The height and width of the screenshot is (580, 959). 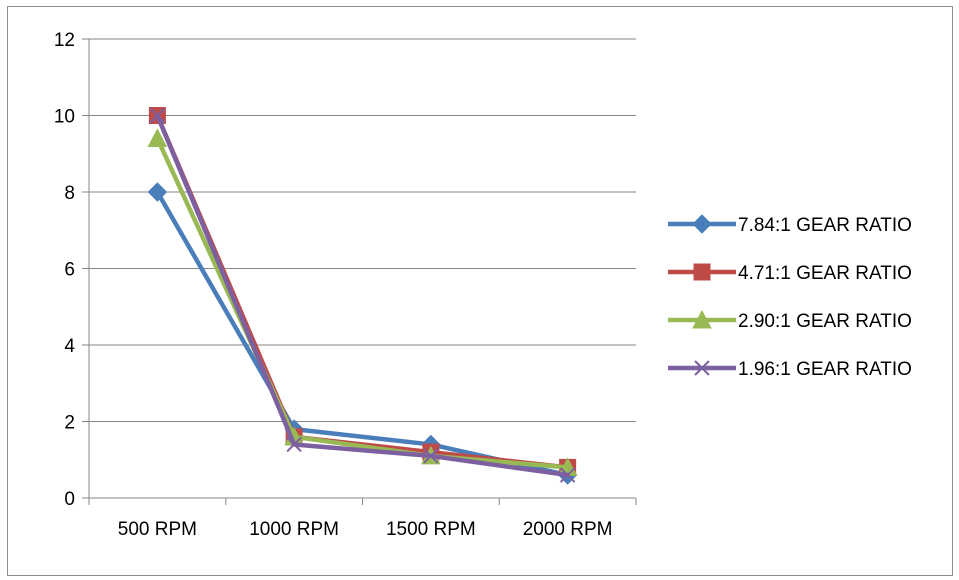 What do you see at coordinates (825, 369) in the screenshot?
I see `legend-label: 1.96:1 GEAR RATIO` at bounding box center [825, 369].